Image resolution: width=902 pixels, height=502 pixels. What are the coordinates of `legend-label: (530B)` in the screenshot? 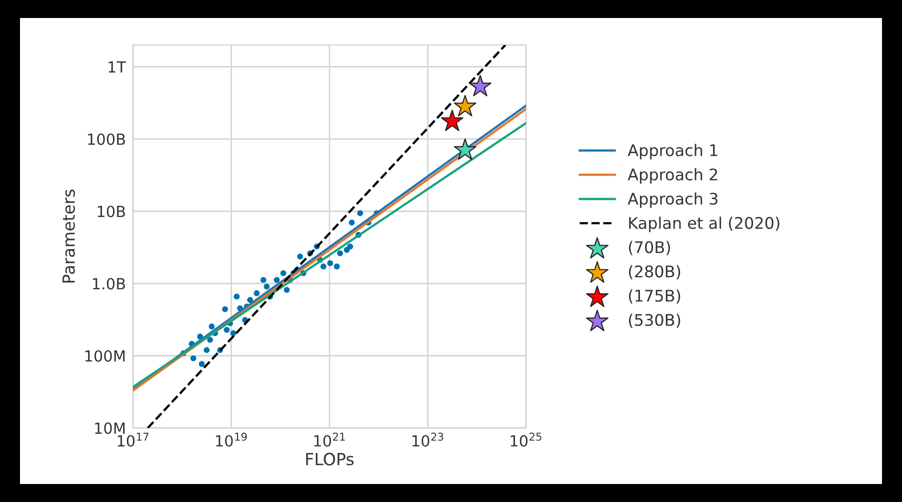 It's located at (654, 321).